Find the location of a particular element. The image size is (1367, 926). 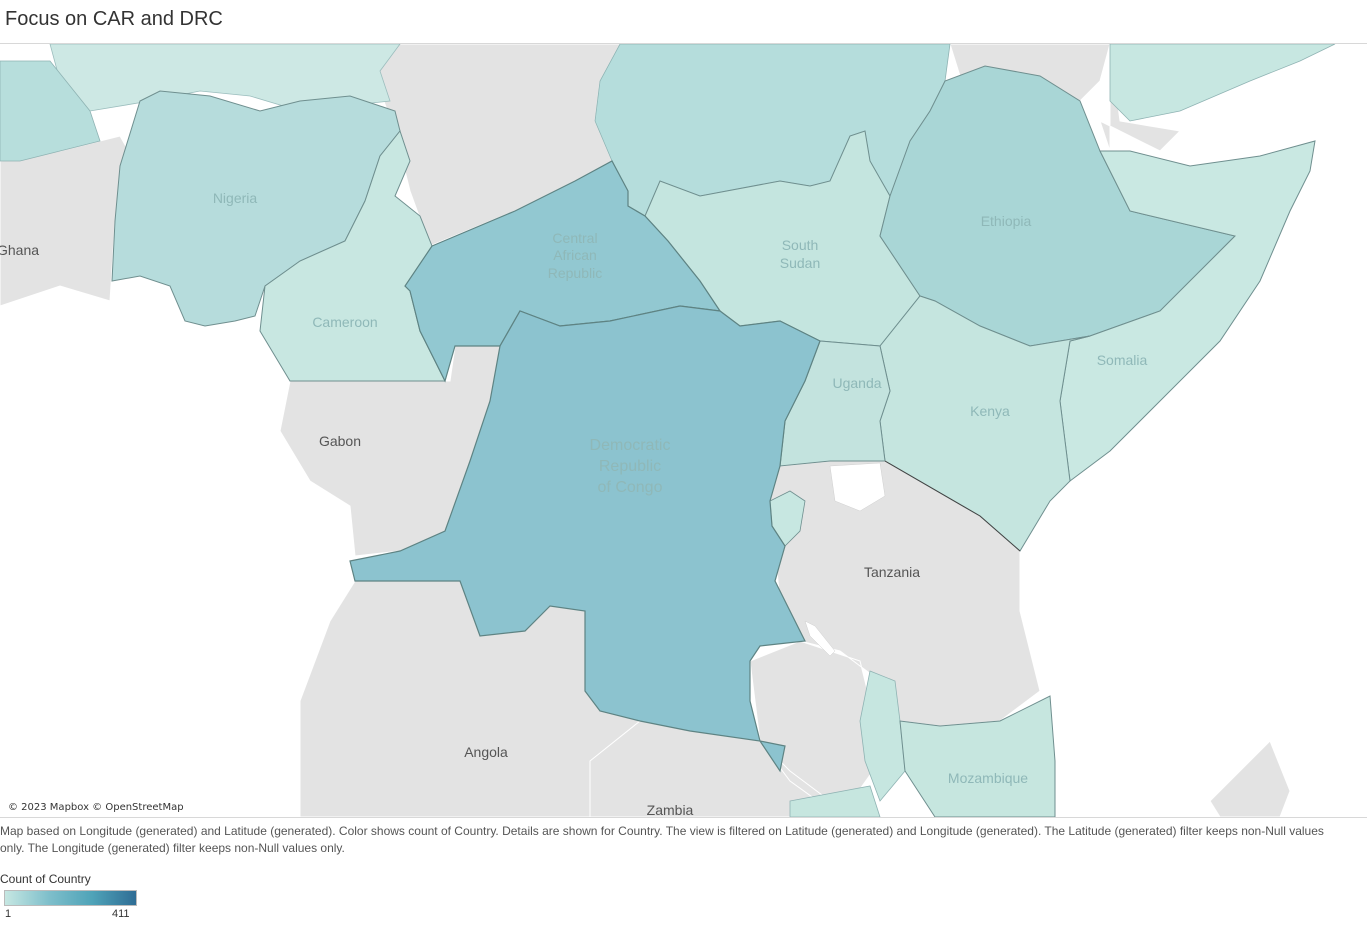

country-tanzania is located at coordinates (952, 506).